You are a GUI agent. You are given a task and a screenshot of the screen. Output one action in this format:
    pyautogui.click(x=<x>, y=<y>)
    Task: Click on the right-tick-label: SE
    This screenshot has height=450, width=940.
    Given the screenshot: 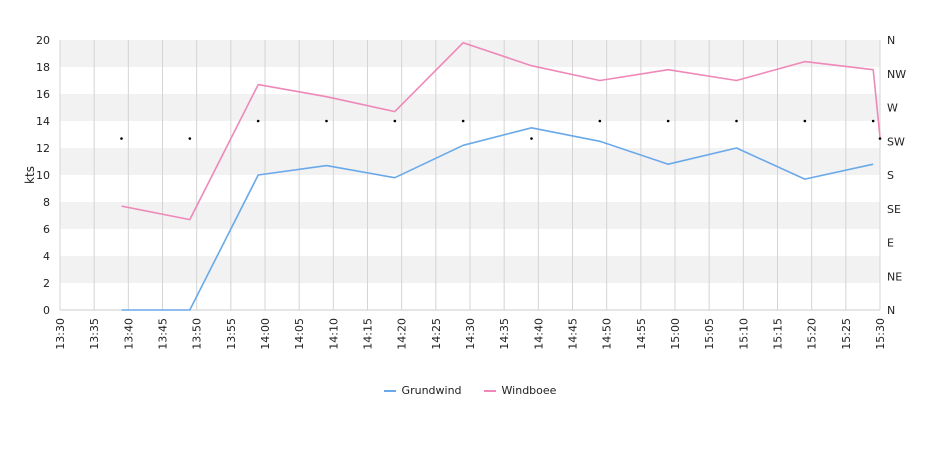 What is the action you would take?
    pyautogui.click(x=894, y=209)
    